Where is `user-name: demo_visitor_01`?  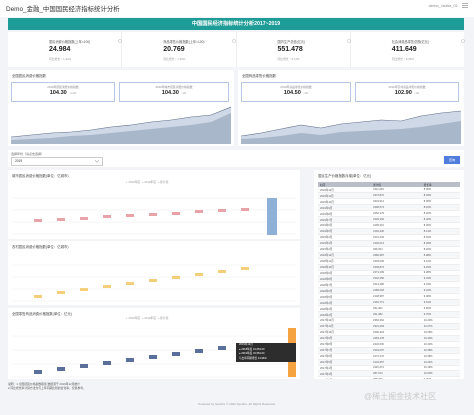 user-name: demo_visitor_01 is located at coordinates (443, 5).